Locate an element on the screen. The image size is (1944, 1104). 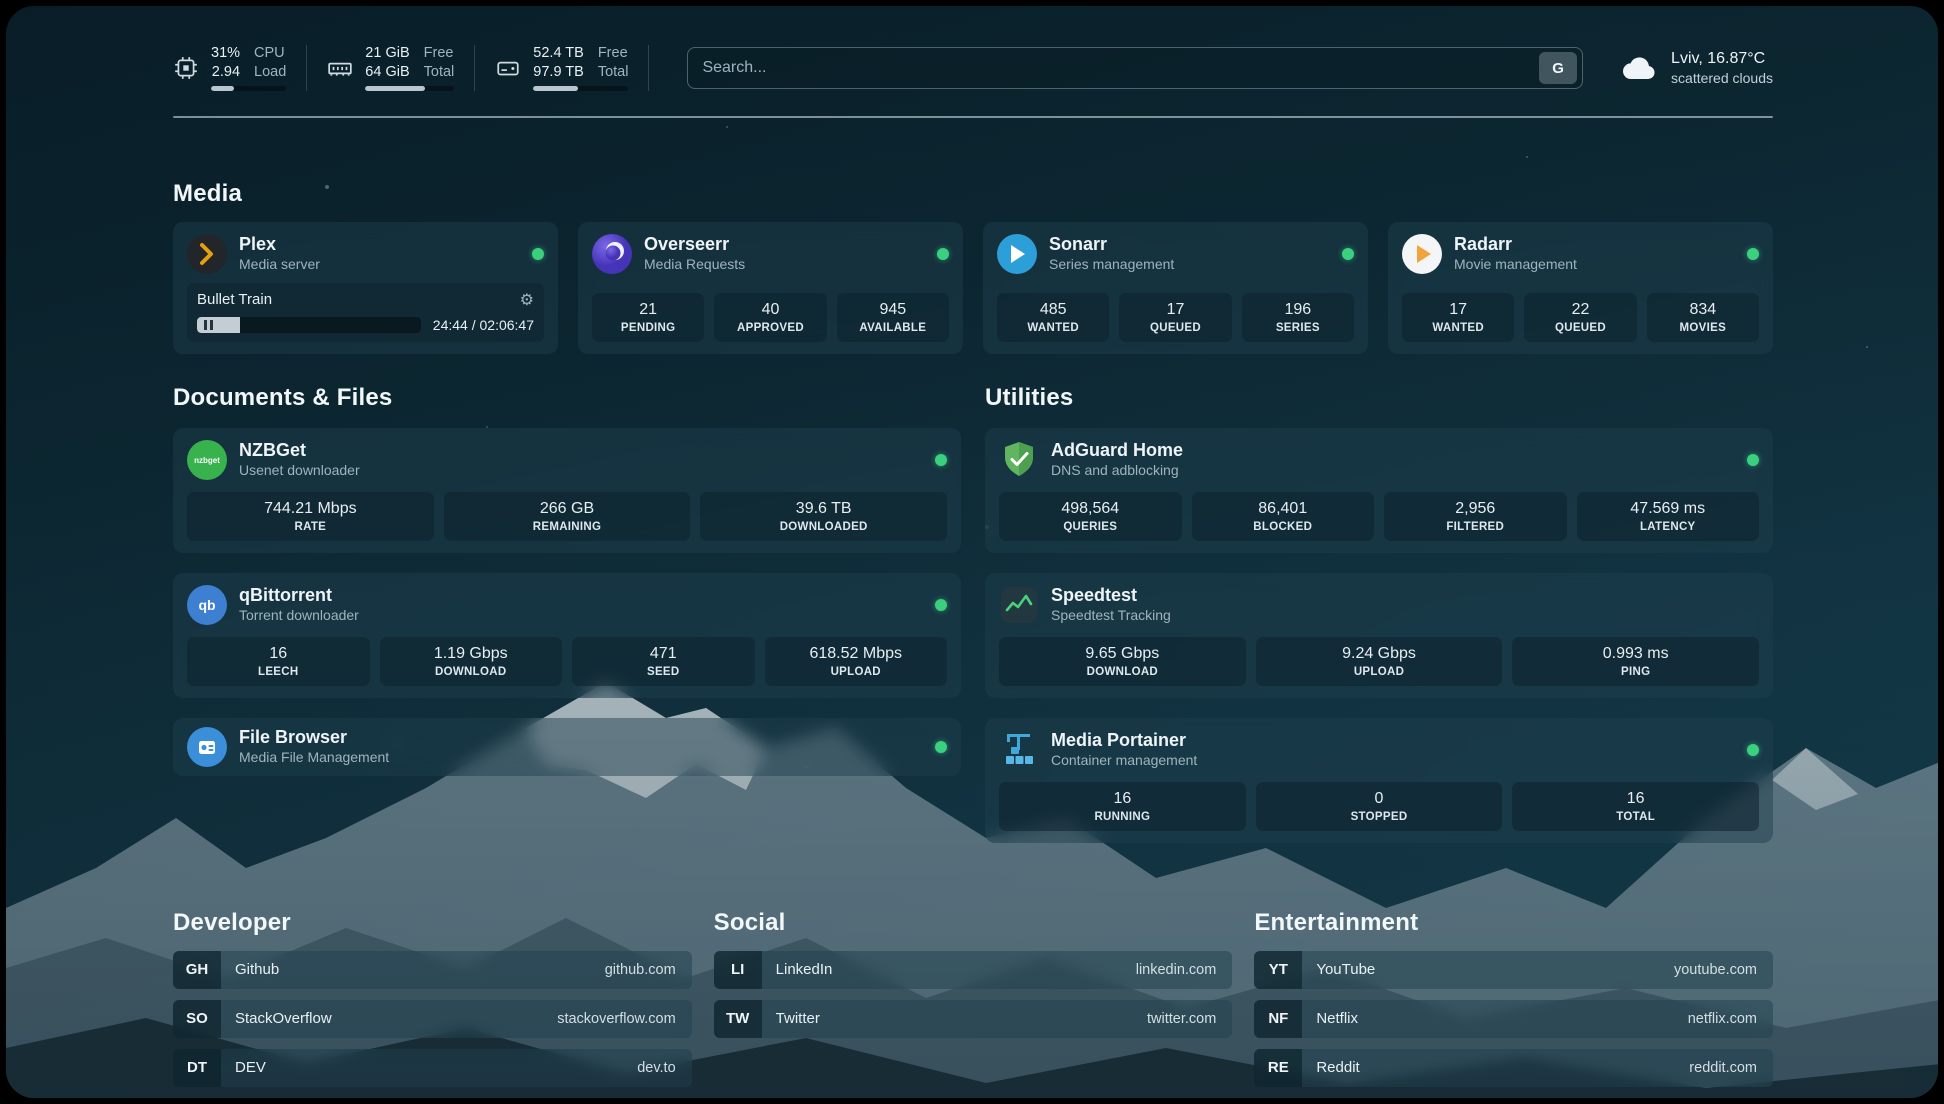
stat-running: 16 RUNNING is located at coordinates (1122, 806).